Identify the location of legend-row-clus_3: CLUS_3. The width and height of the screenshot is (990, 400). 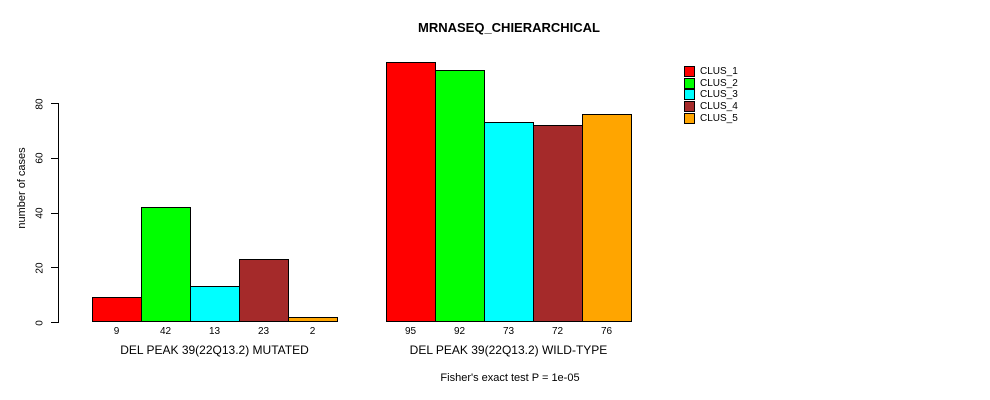
(711, 95).